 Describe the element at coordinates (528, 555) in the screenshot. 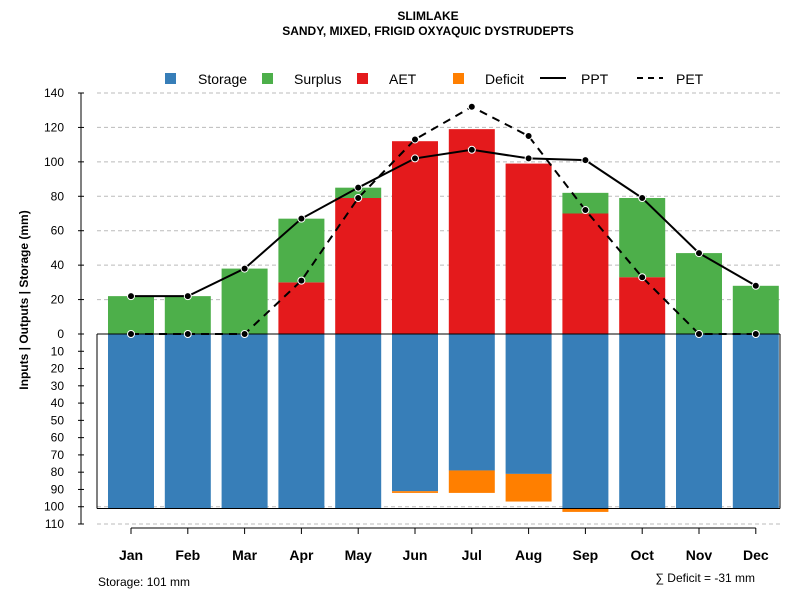

I see `x-tick-label: Aug` at that location.